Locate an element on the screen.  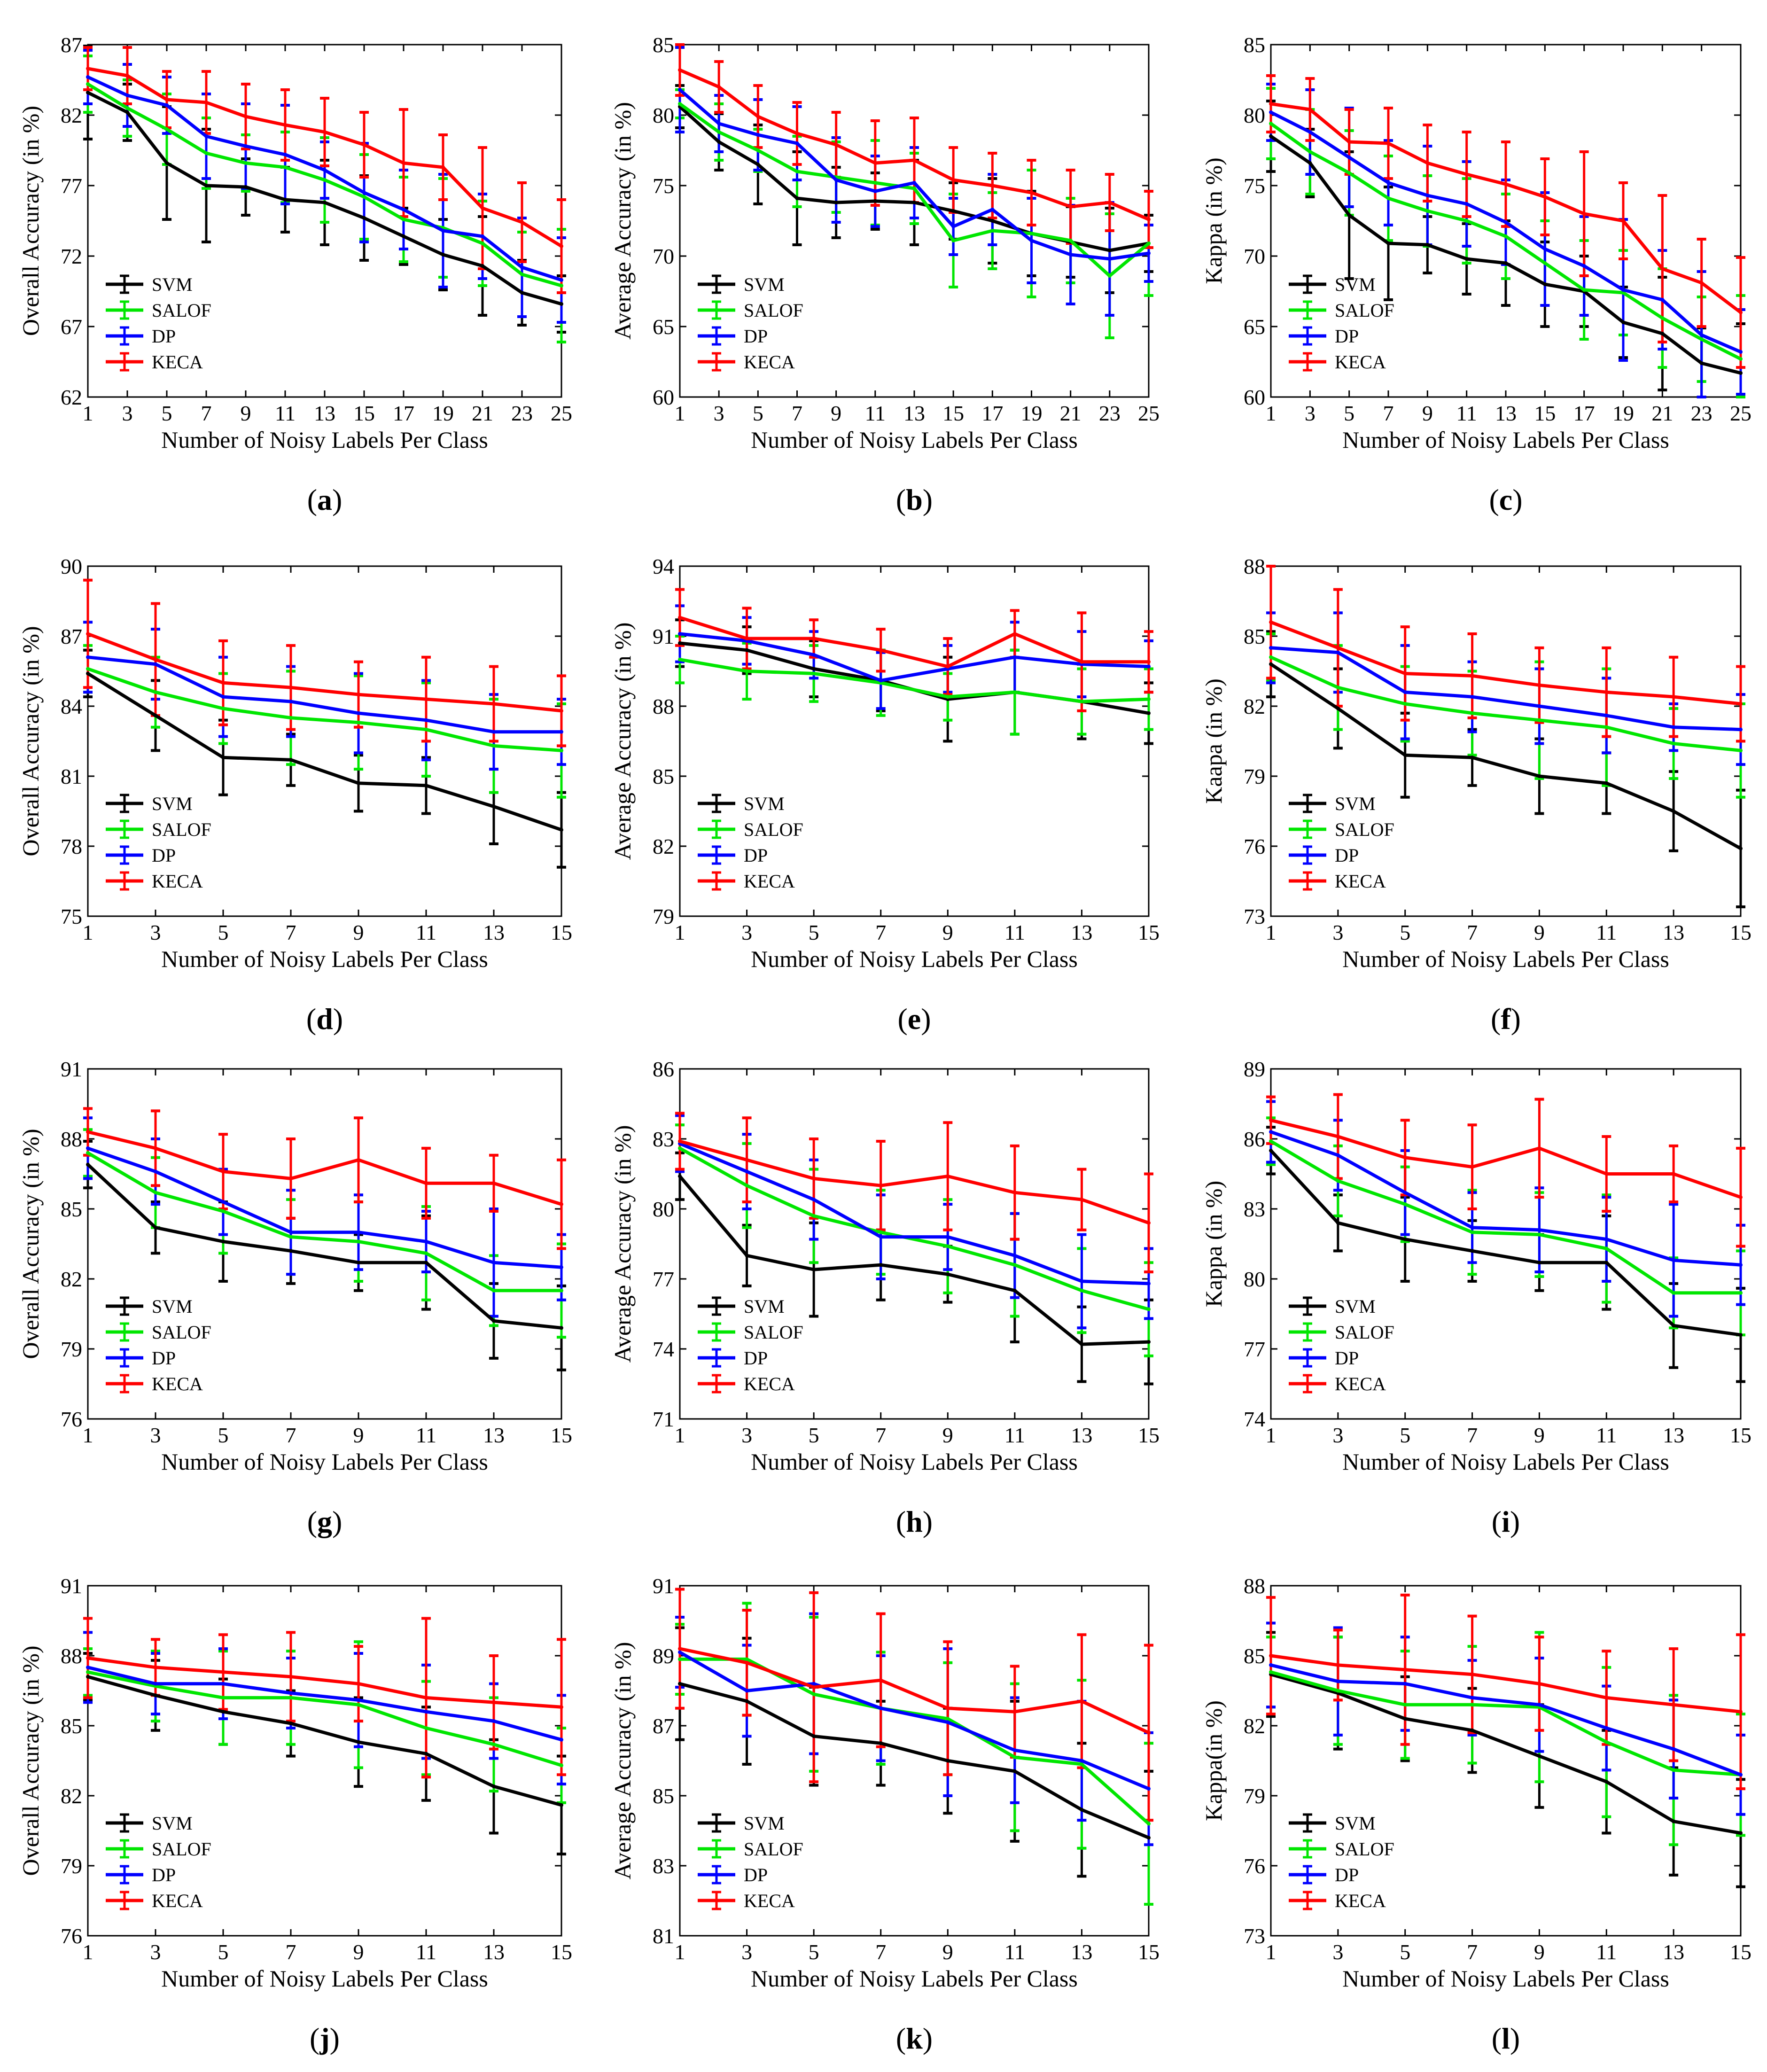
y-axis-title: Kappa (in %) is located at coordinates (1214, 1244).